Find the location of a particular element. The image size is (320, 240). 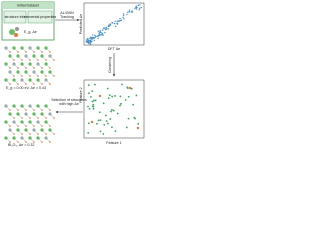

cell-text: elemental properties is located at coordinates (40, 17).